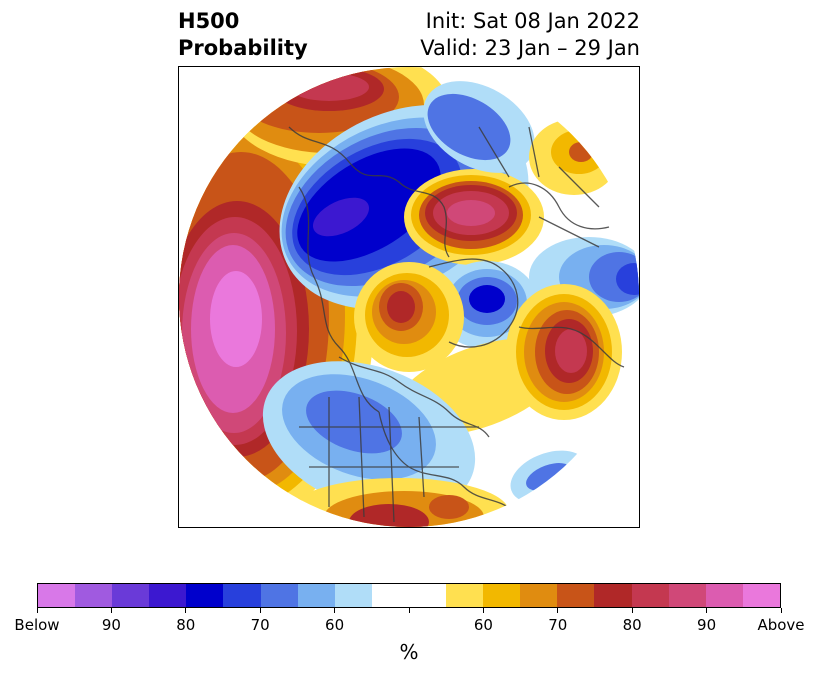  Describe the element at coordinates (532, 21) in the screenshot. I see `init-date: Init: Sat 08 Jan 2022` at that location.